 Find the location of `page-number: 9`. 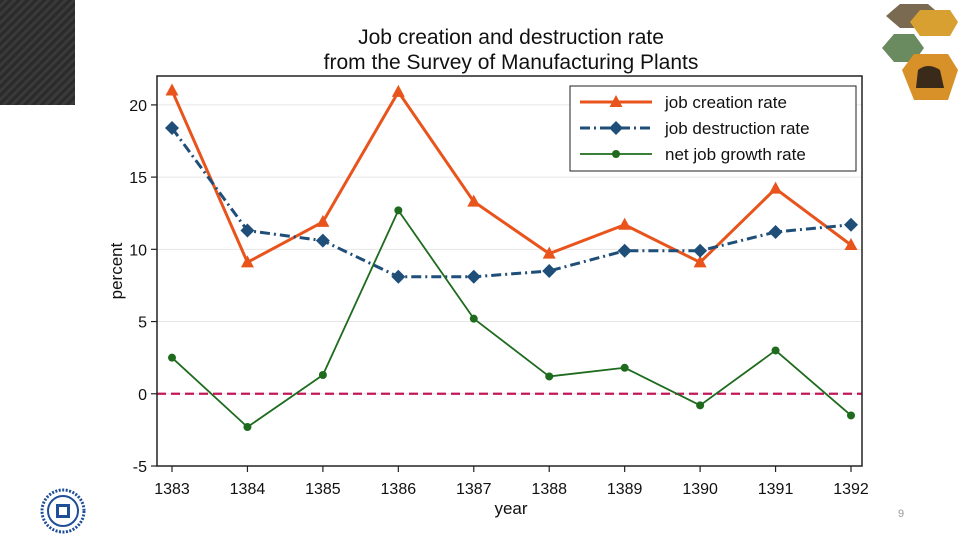

page-number: 9 is located at coordinates (901, 514).